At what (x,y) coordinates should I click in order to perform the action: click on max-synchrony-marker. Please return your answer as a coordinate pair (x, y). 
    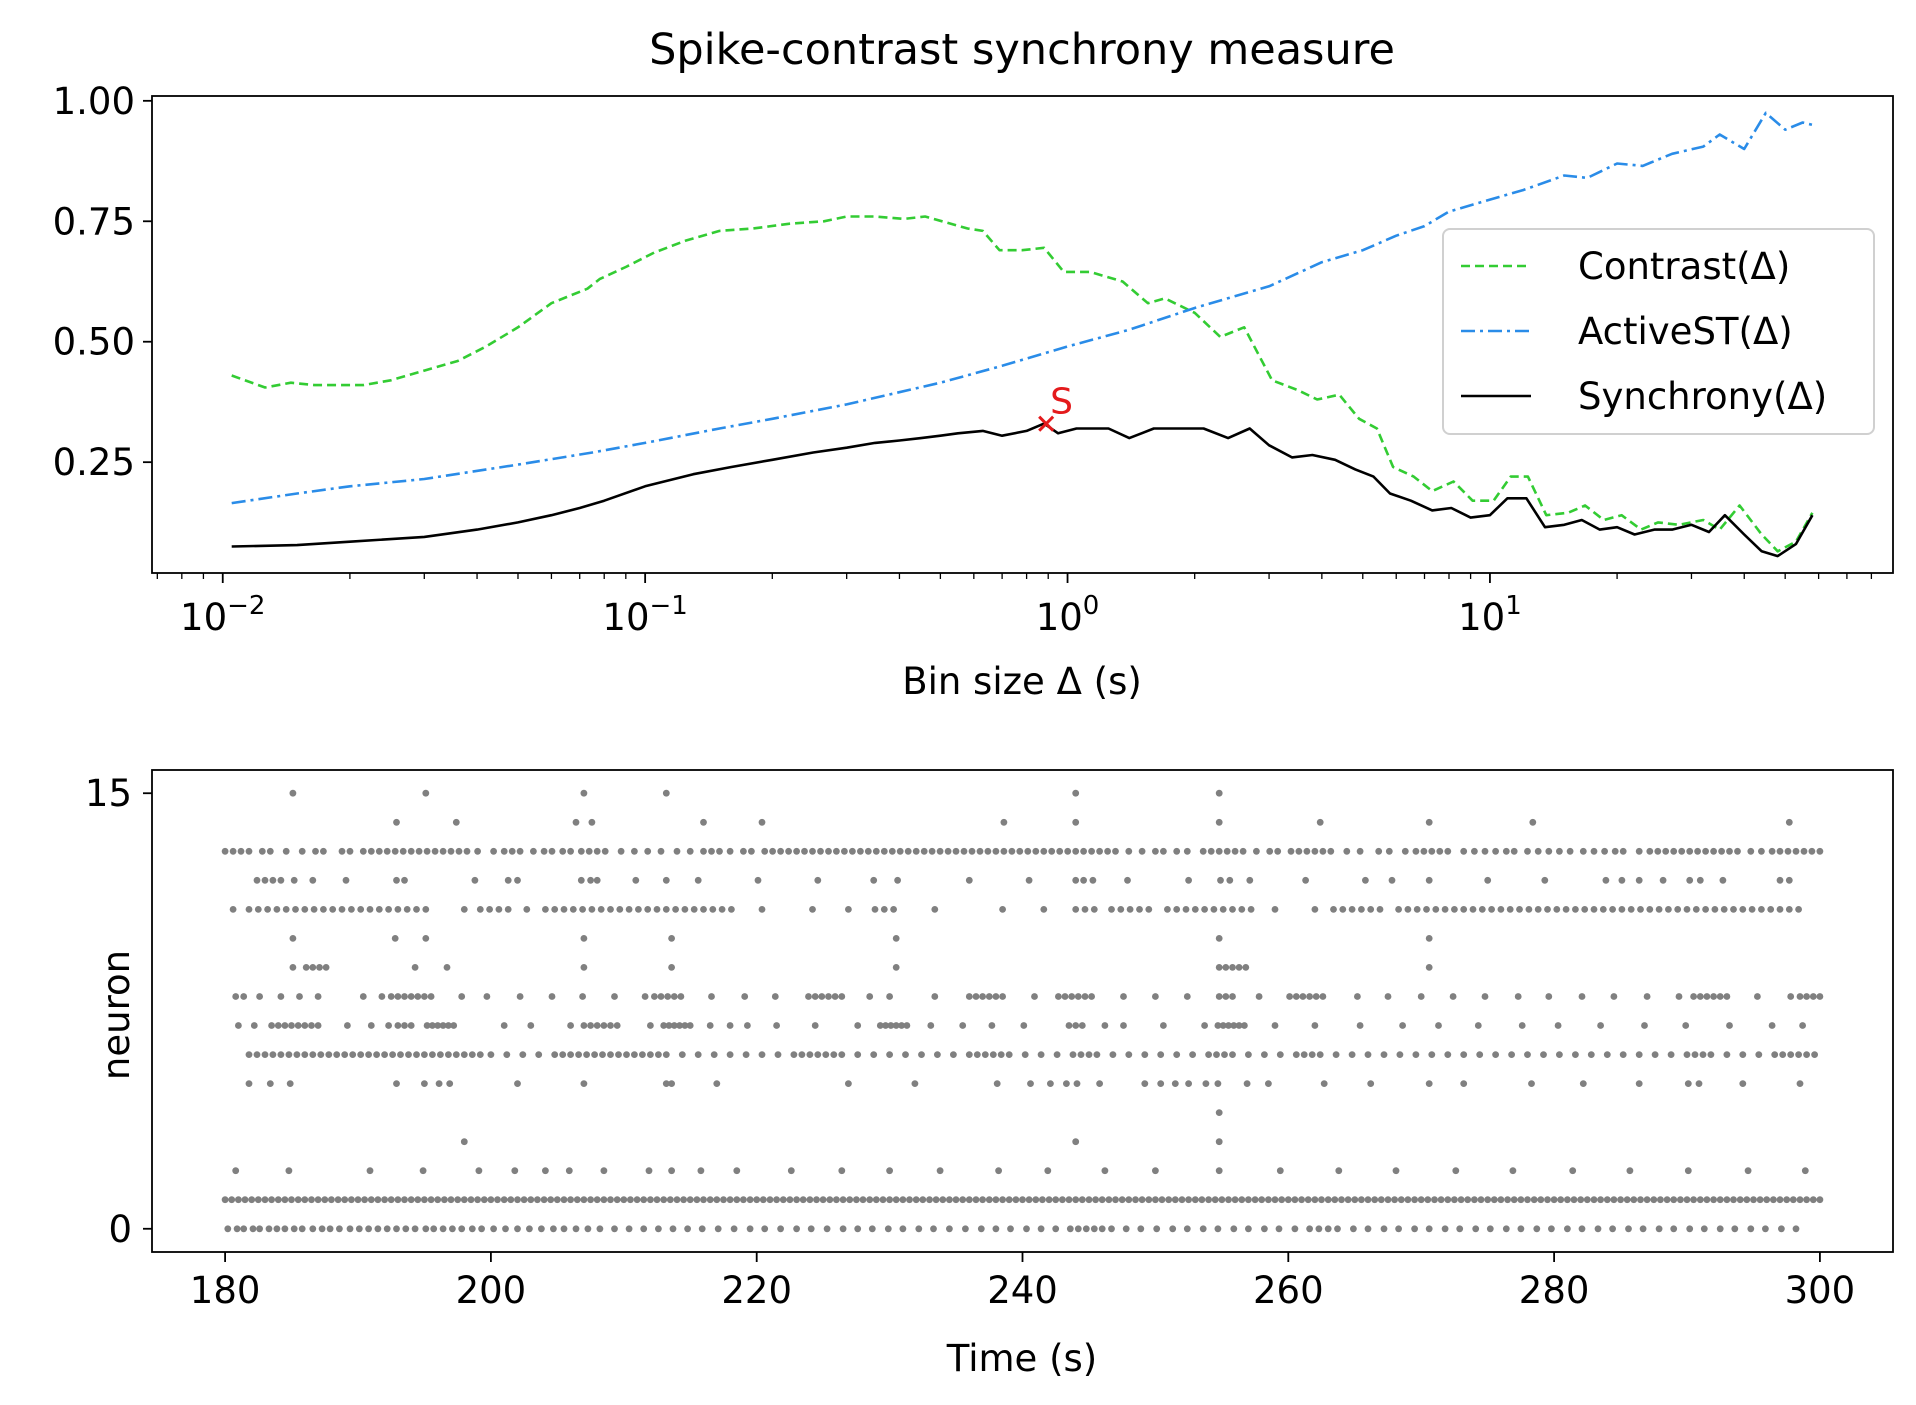
    Looking at the image, I should click on (1046, 423).